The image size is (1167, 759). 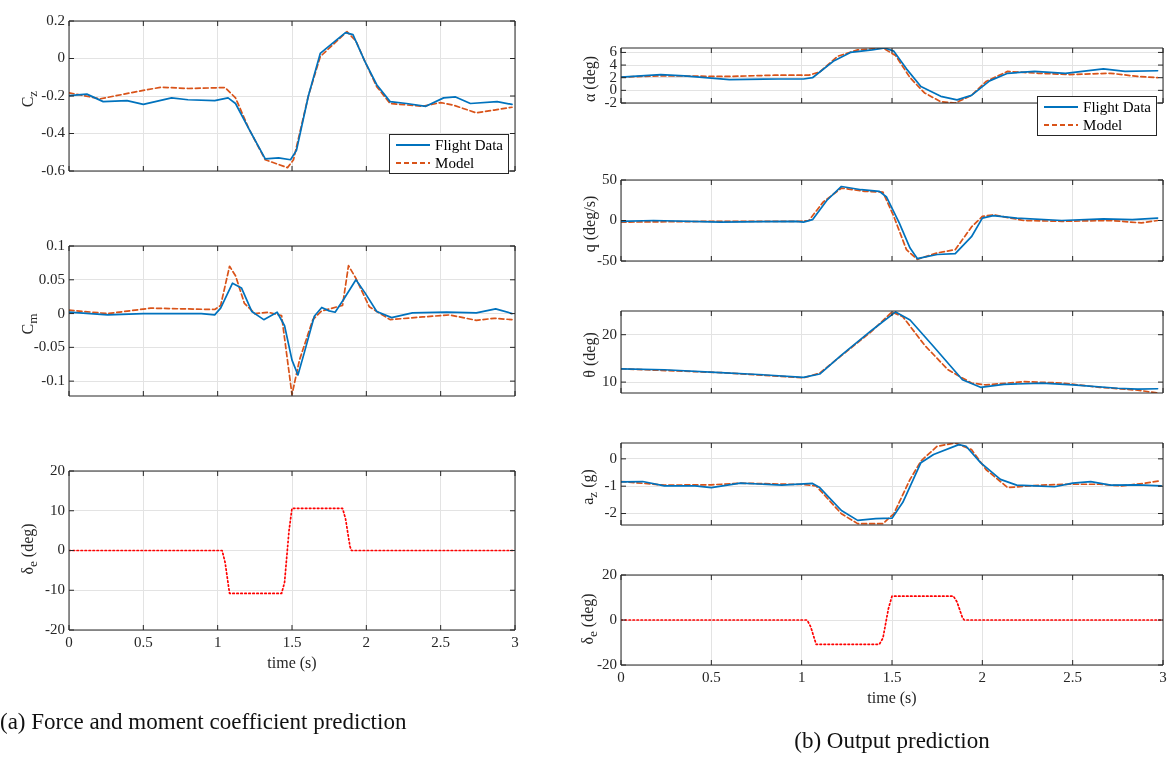 I want to click on y-tick-label: 50, so click(x=609, y=178).